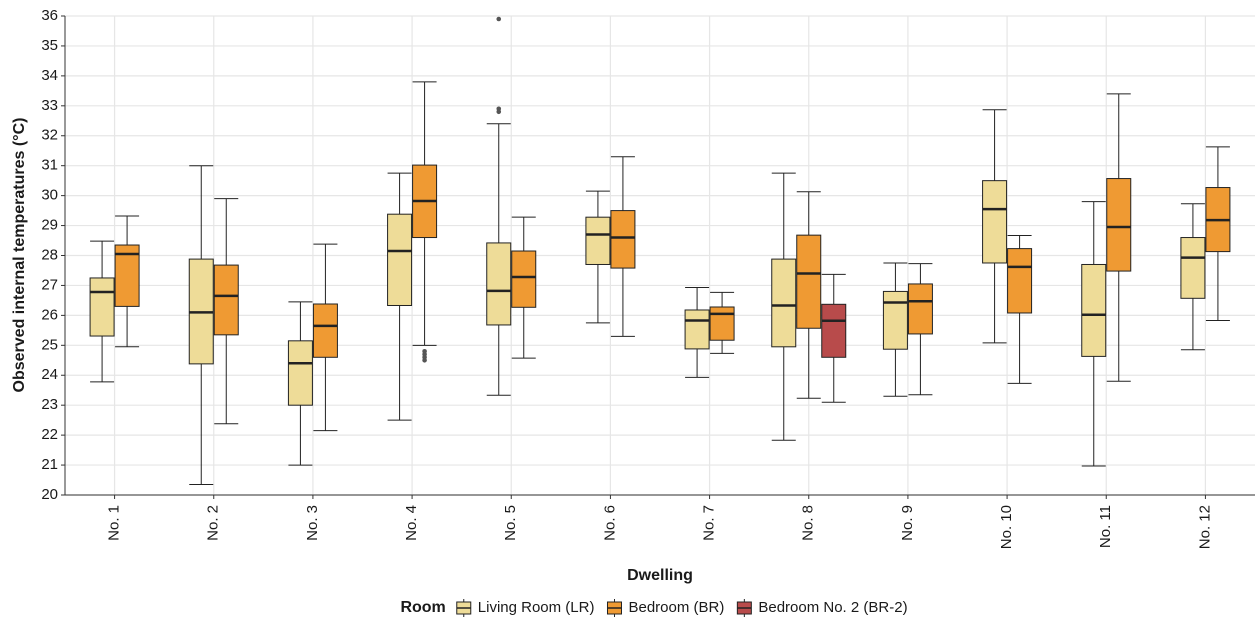 This screenshot has width=1259, height=626. What do you see at coordinates (1204, 527) in the screenshot?
I see `x-tick-label: No. 12` at bounding box center [1204, 527].